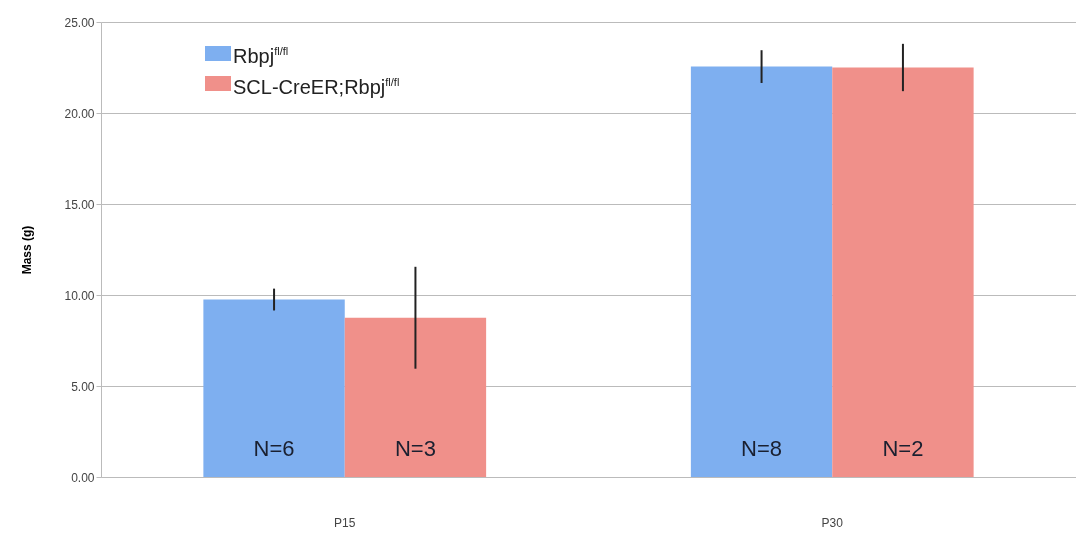 The image size is (1087, 539). I want to click on y-tick-label: 25.00, so click(79, 22).